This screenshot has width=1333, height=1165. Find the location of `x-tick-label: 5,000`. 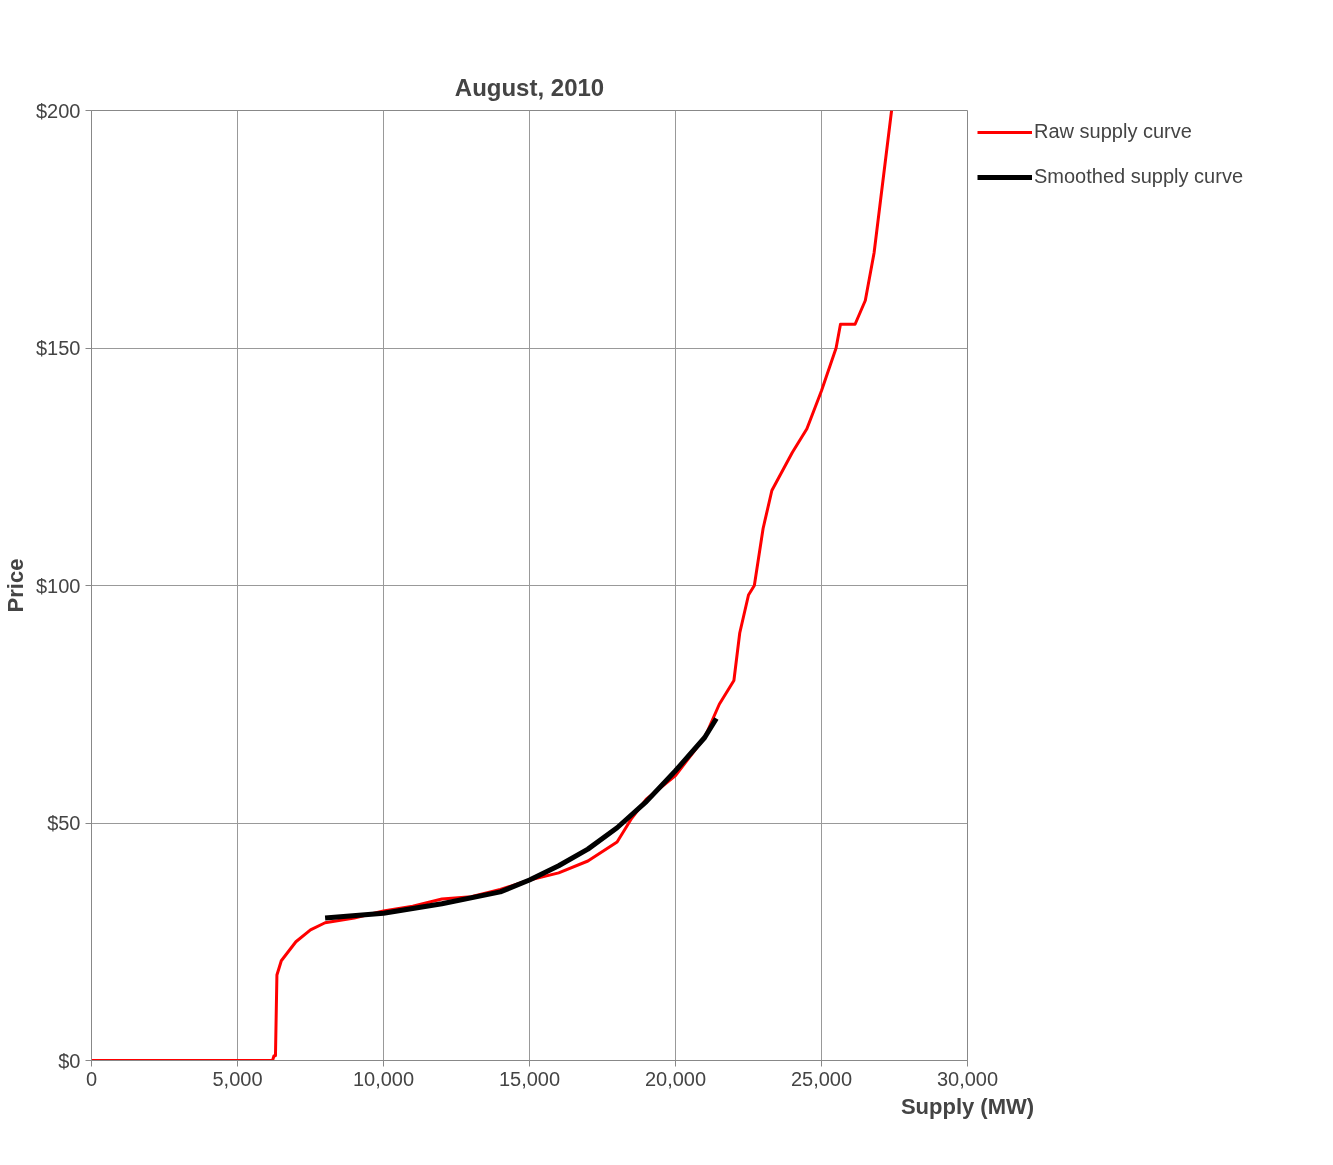

x-tick-label: 5,000 is located at coordinates (237, 1078).